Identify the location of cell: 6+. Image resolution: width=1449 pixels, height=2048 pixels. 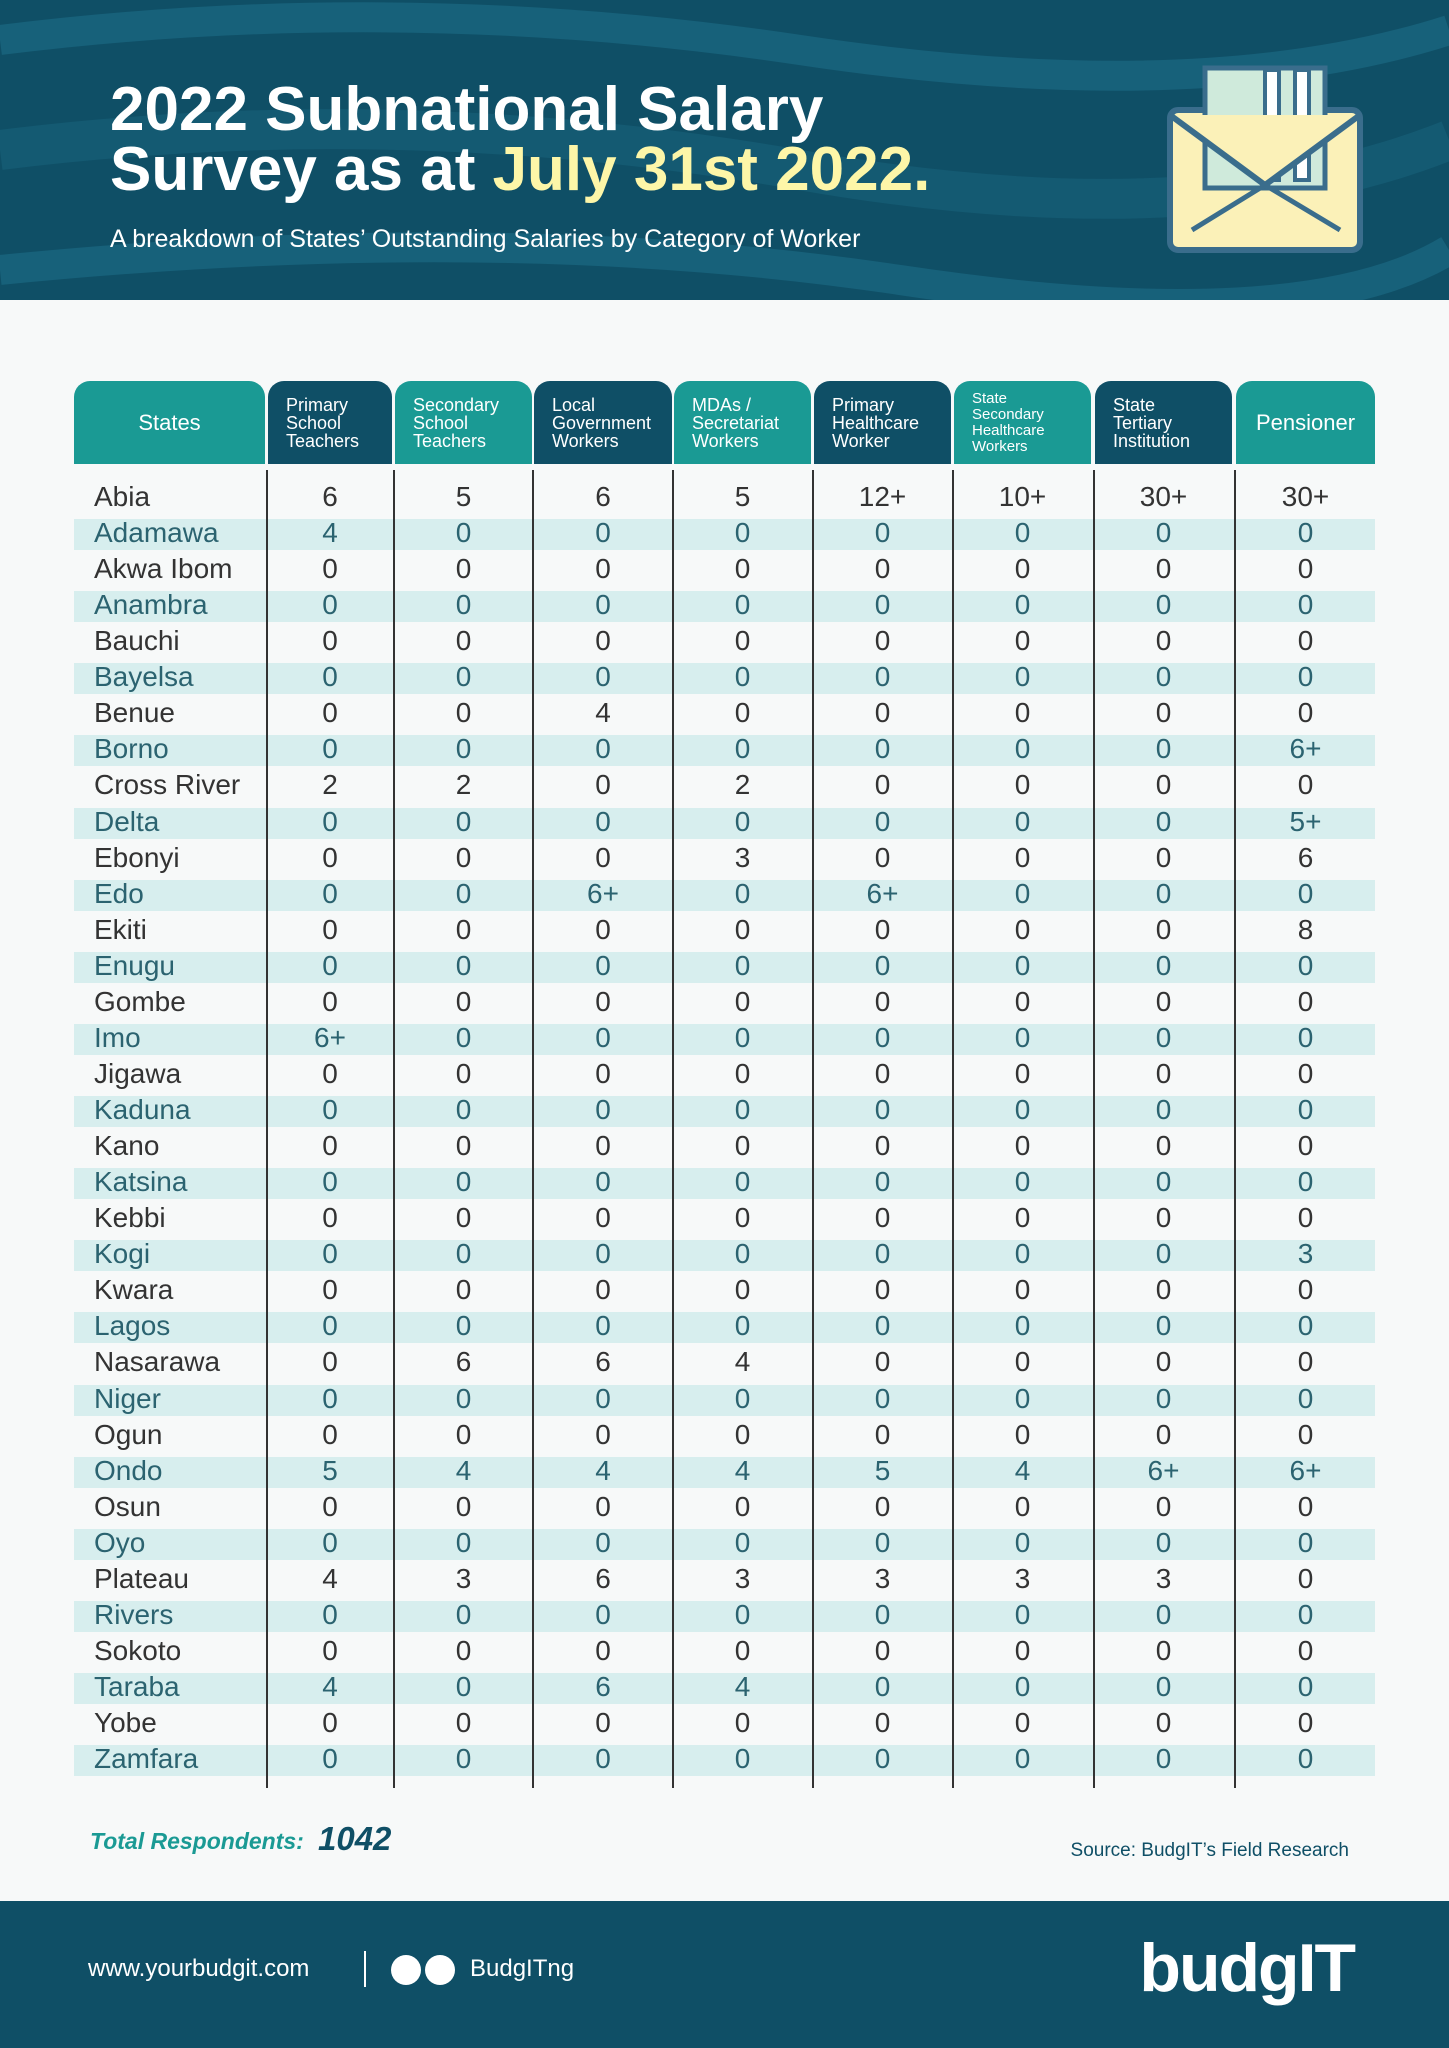
(1305, 749).